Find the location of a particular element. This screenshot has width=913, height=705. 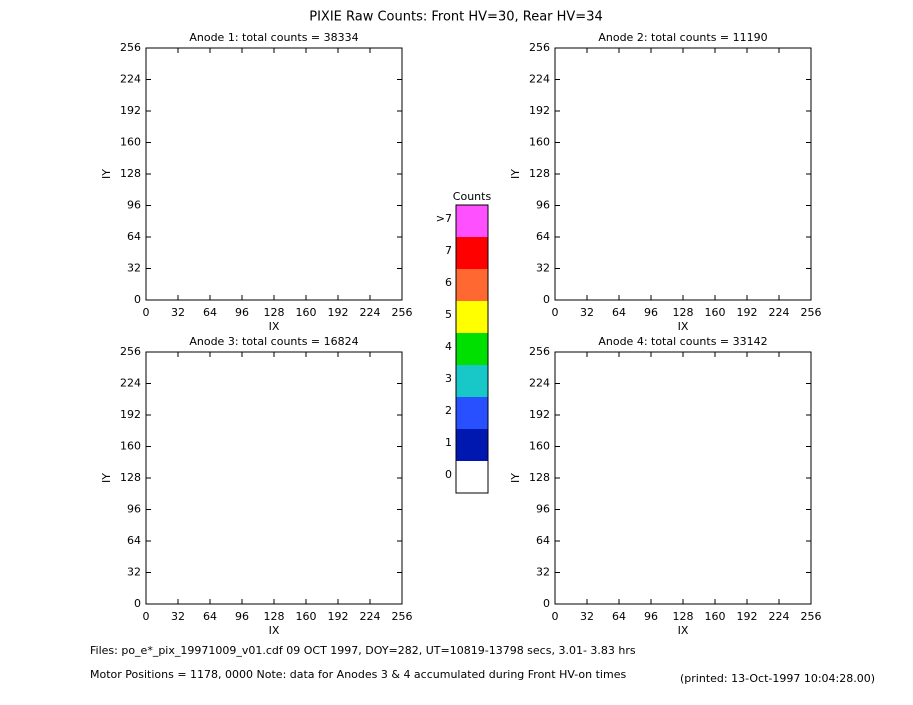

colorbar-frame is located at coordinates (472, 349).